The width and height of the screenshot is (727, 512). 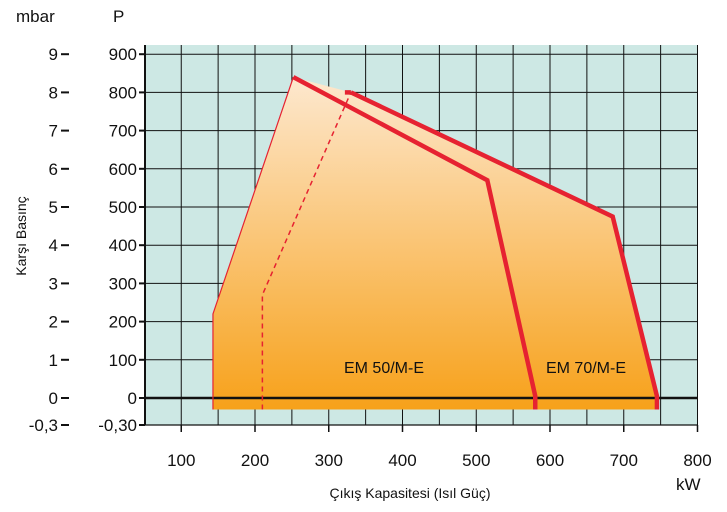 What do you see at coordinates (117, 425) in the screenshot?
I see `y-tick-label-p: -0,30` at bounding box center [117, 425].